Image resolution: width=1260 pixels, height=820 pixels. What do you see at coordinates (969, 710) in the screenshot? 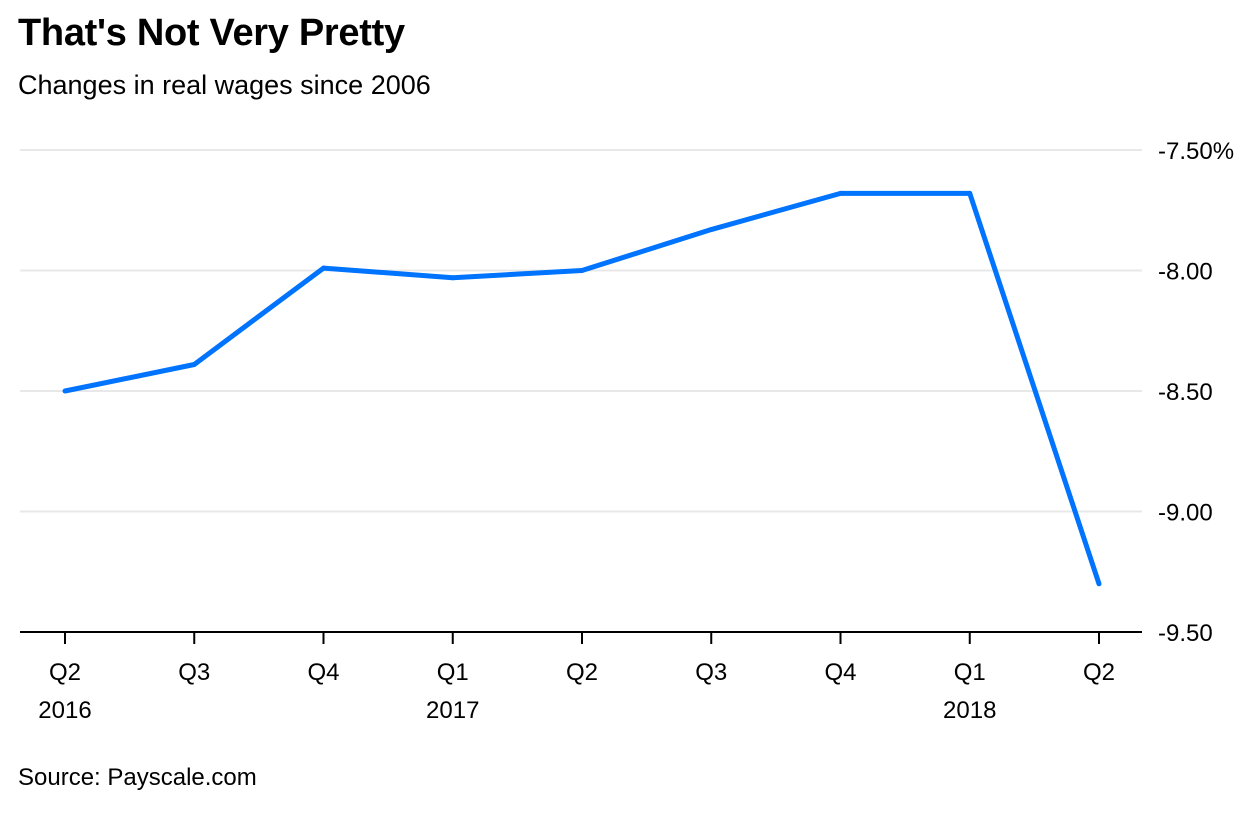
I see `x-tick-label-year: 2018` at bounding box center [969, 710].